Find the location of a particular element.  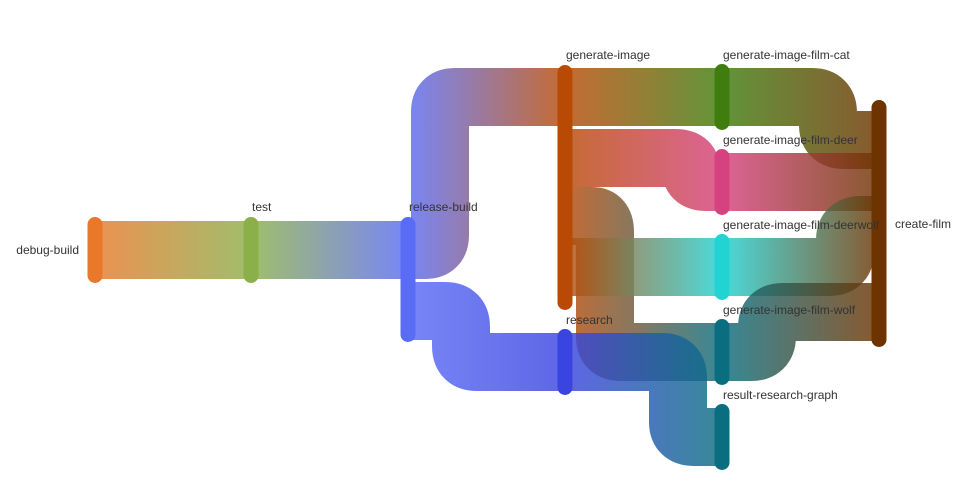

link-research-to-result-research-graph is located at coordinates (643, 399).